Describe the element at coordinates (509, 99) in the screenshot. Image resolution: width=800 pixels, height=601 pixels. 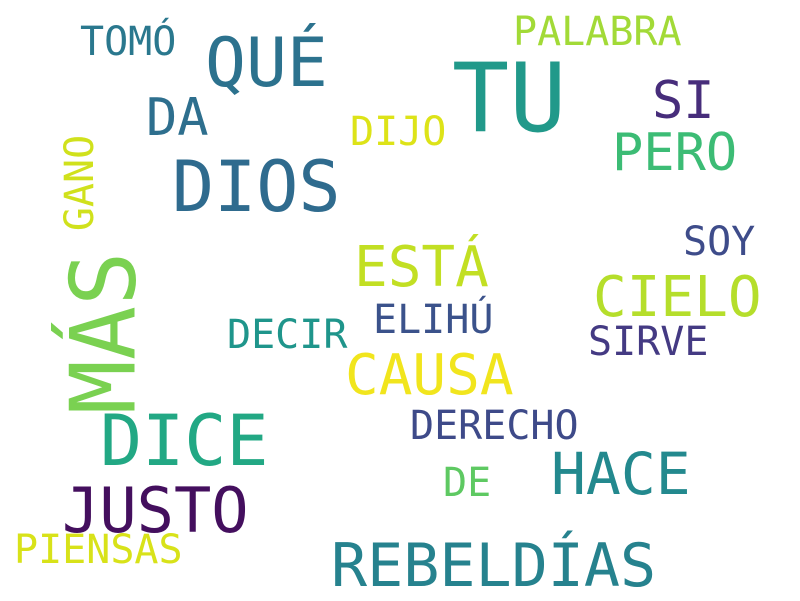
I see `word-tu: TU` at that location.